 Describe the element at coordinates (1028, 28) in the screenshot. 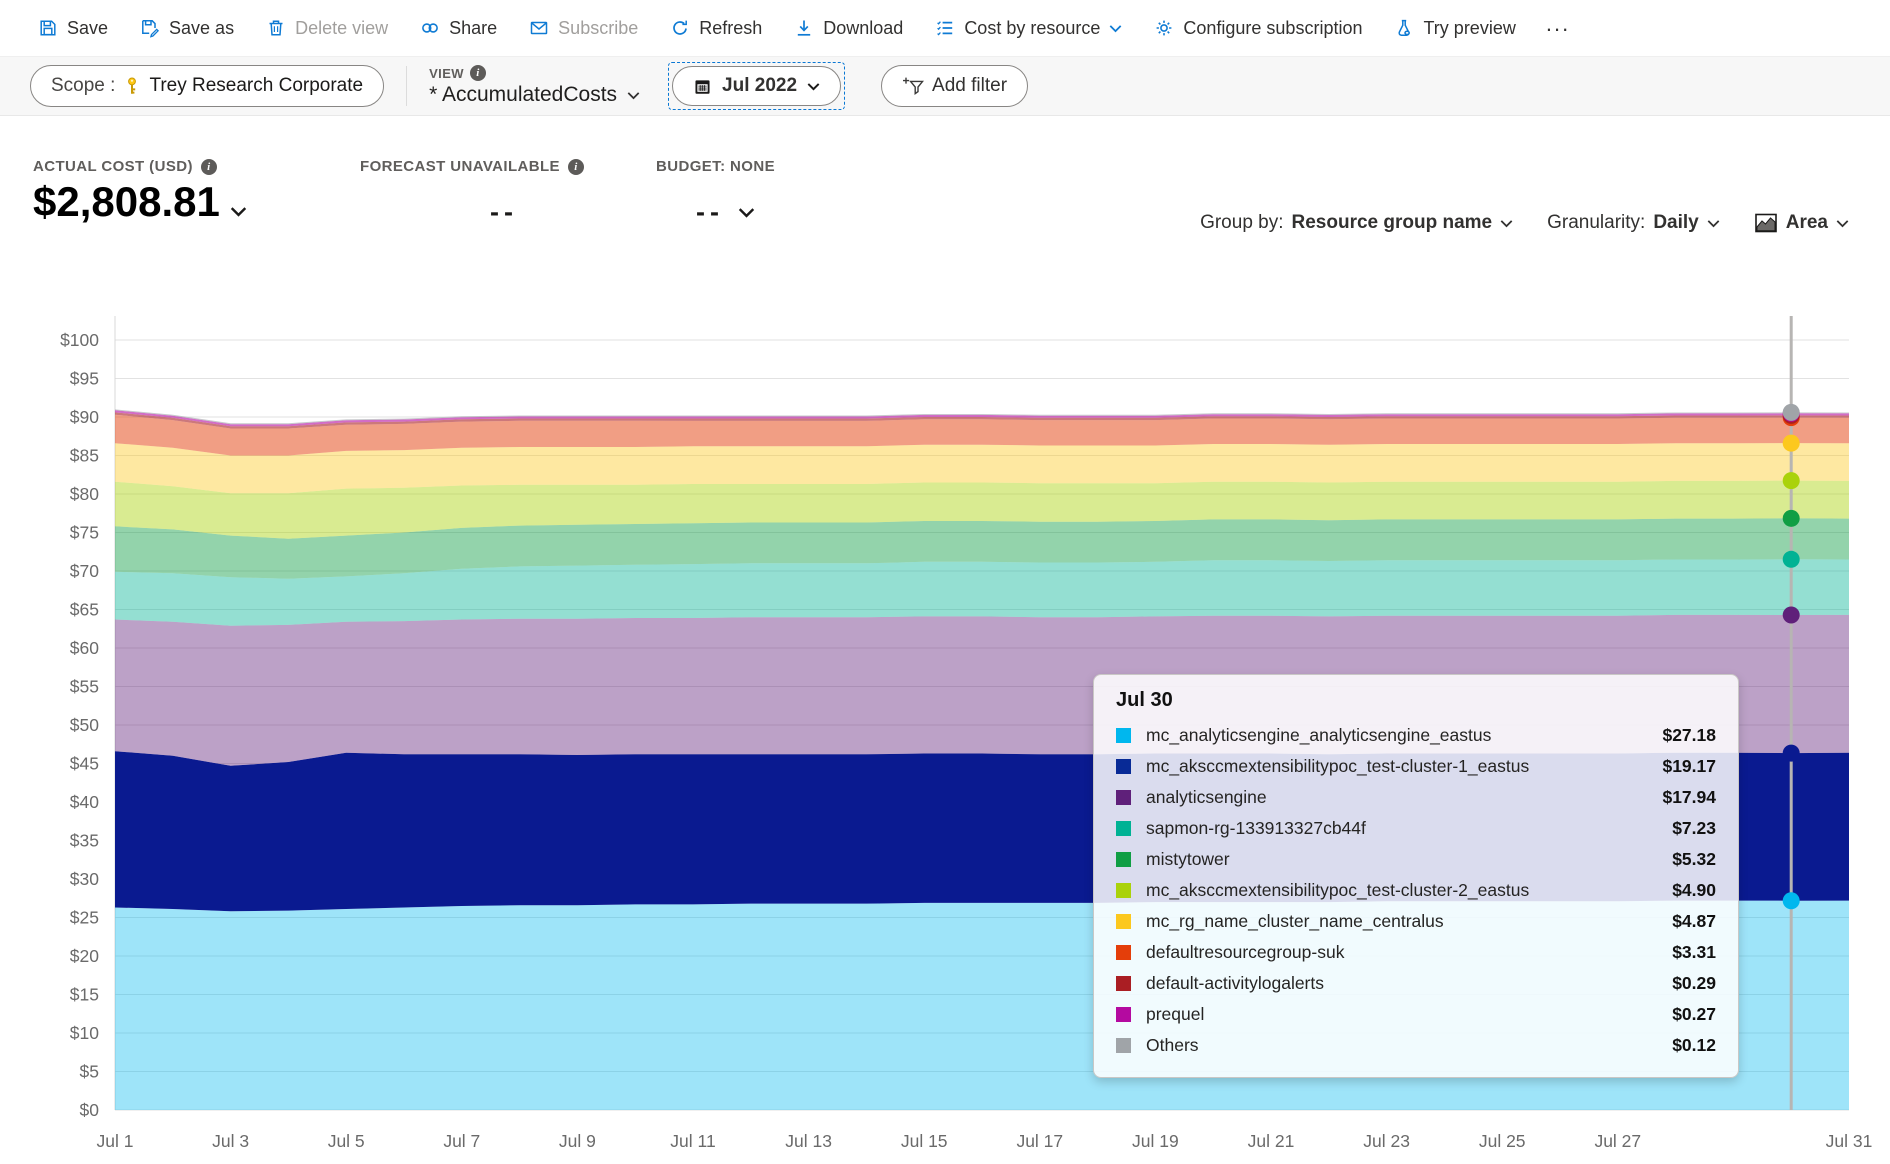

I see `cost-by-resource-menu: Cost by resource` at that location.